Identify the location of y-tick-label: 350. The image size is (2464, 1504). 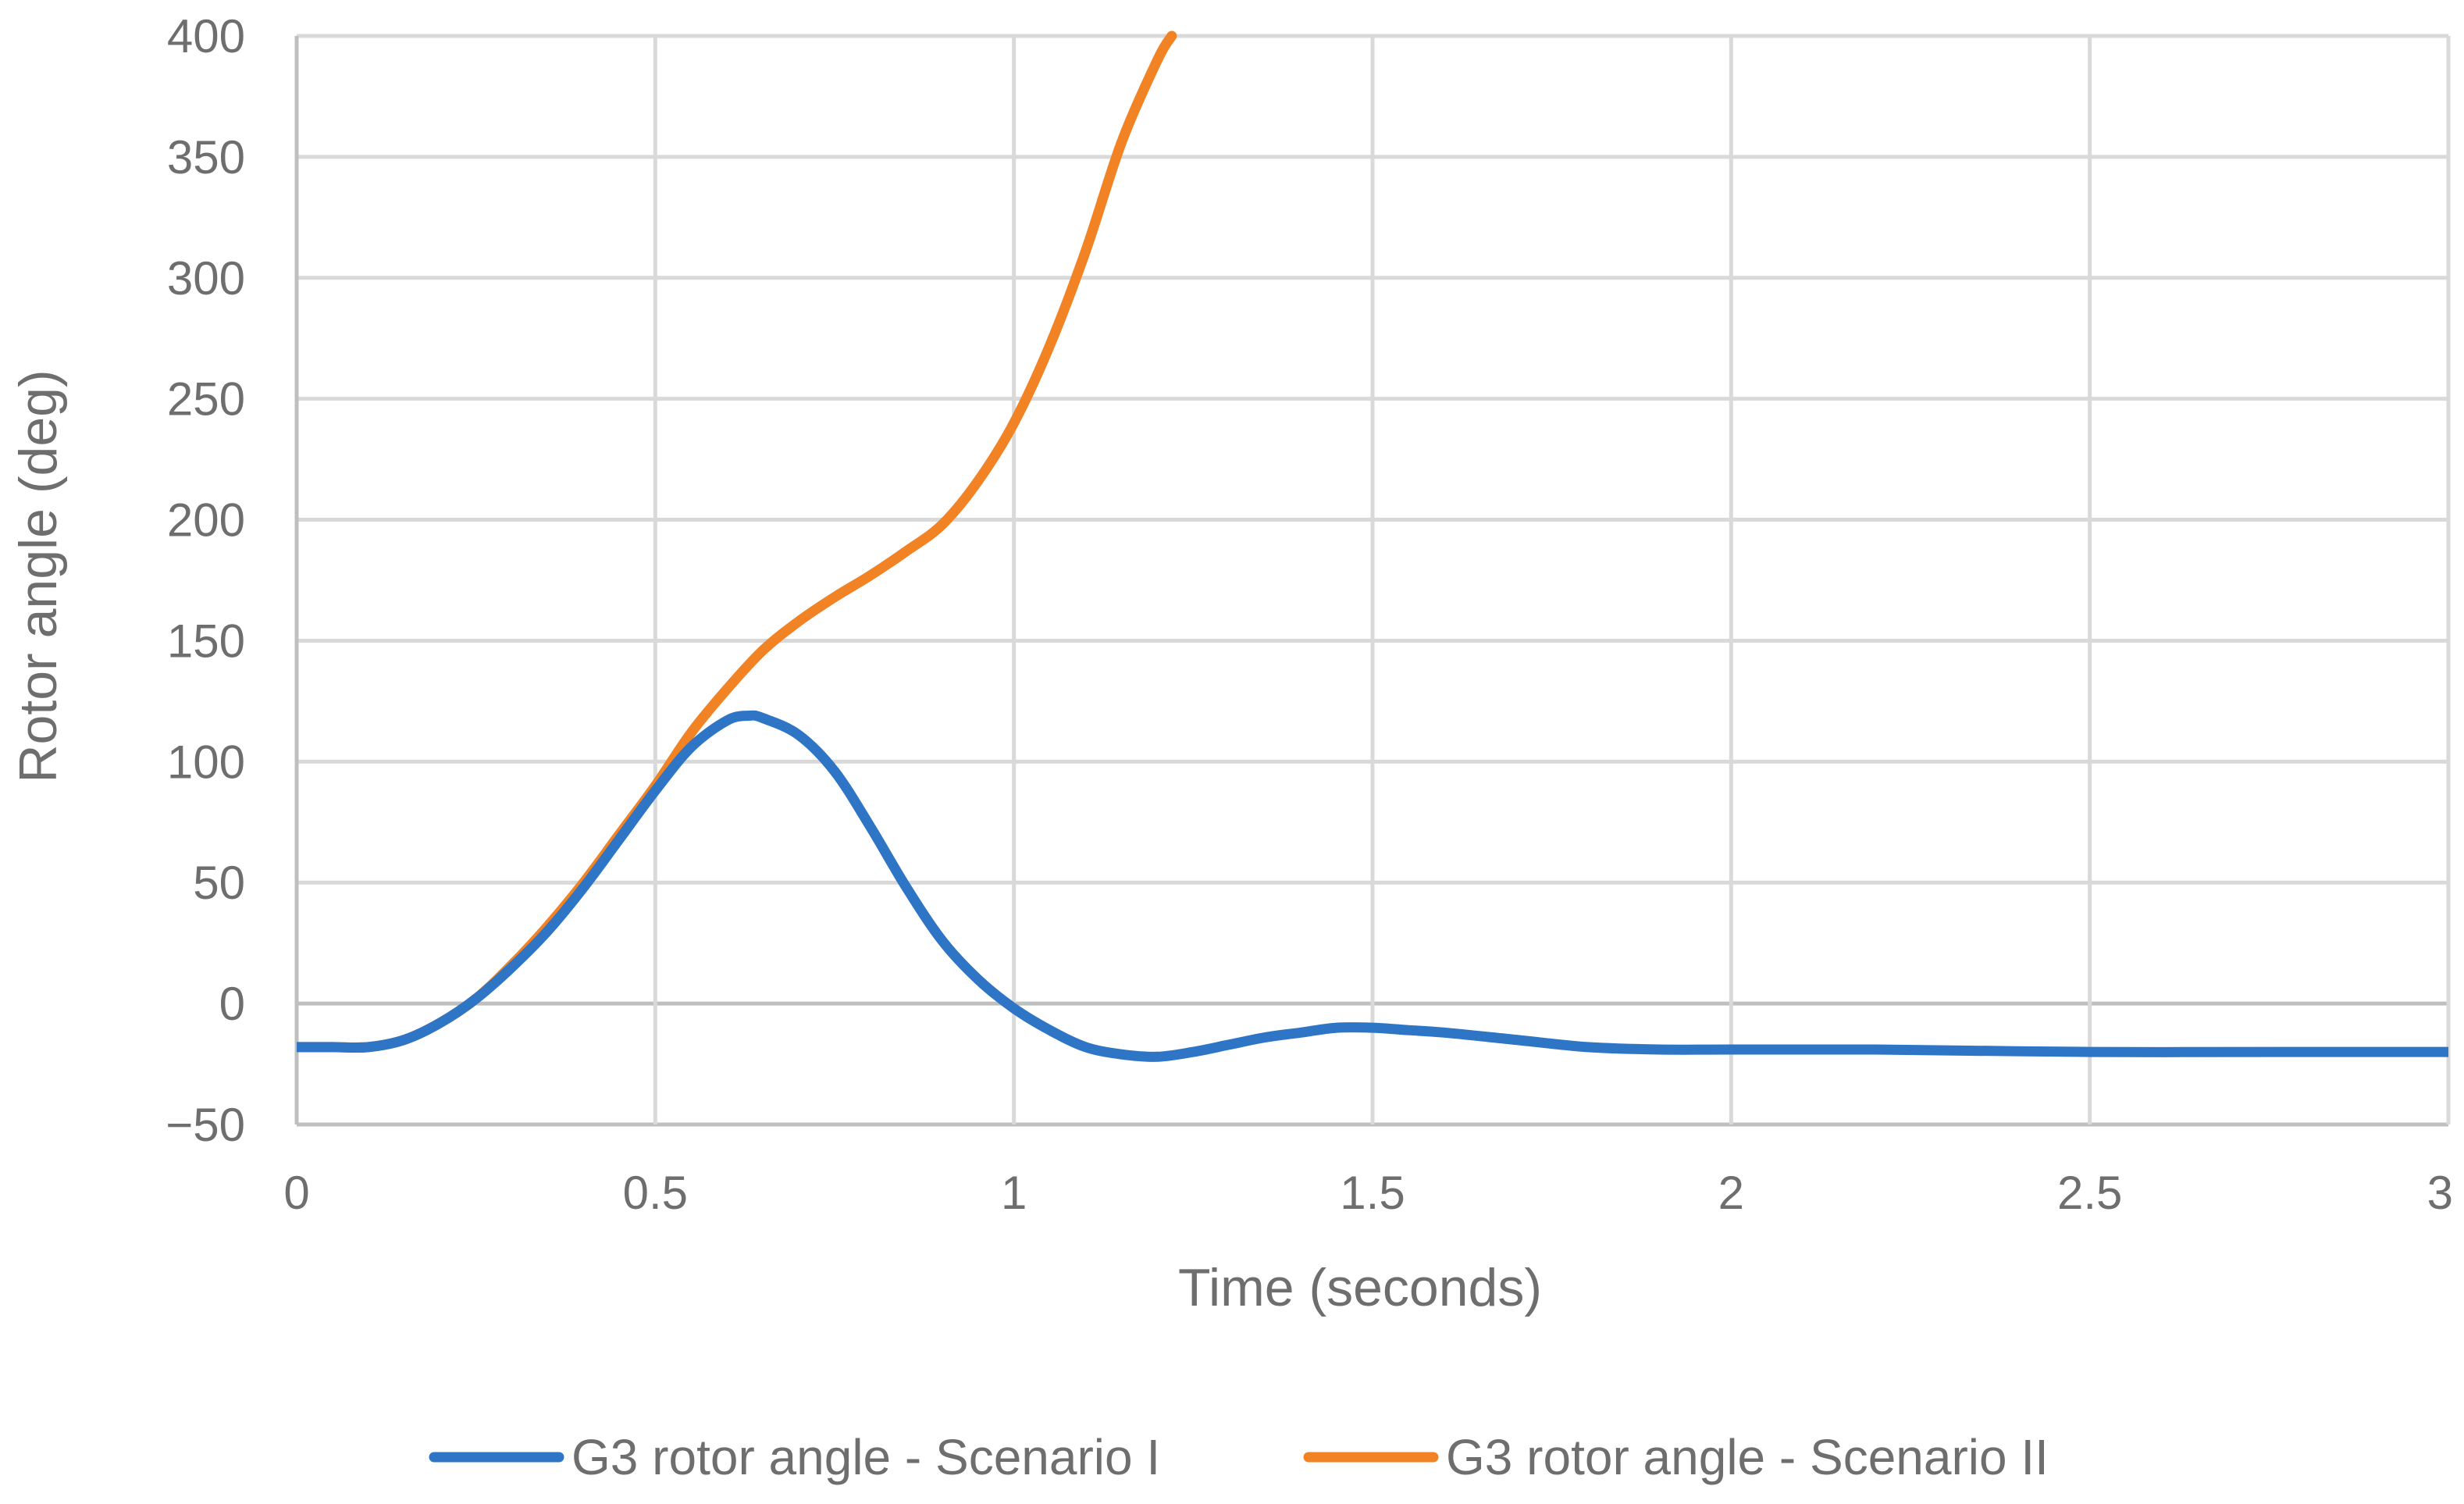
(206, 157).